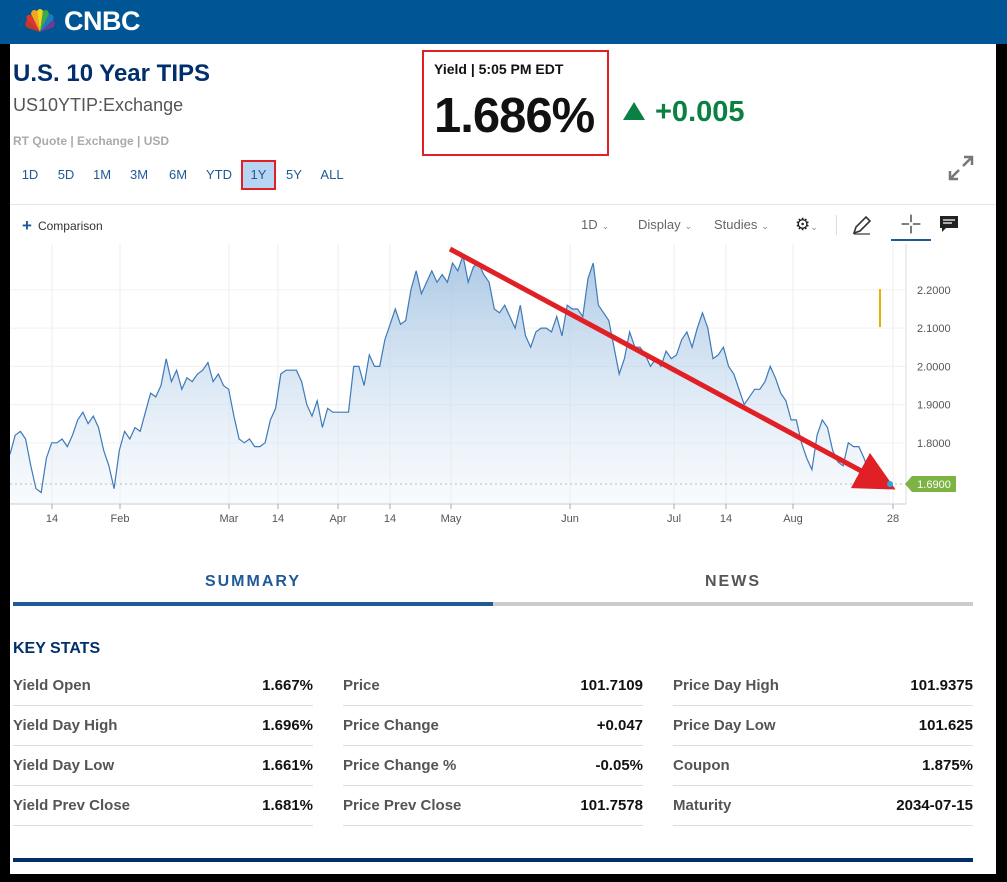 This screenshot has width=1007, height=882. I want to click on stat-value: 2034-07-15, so click(934, 805).